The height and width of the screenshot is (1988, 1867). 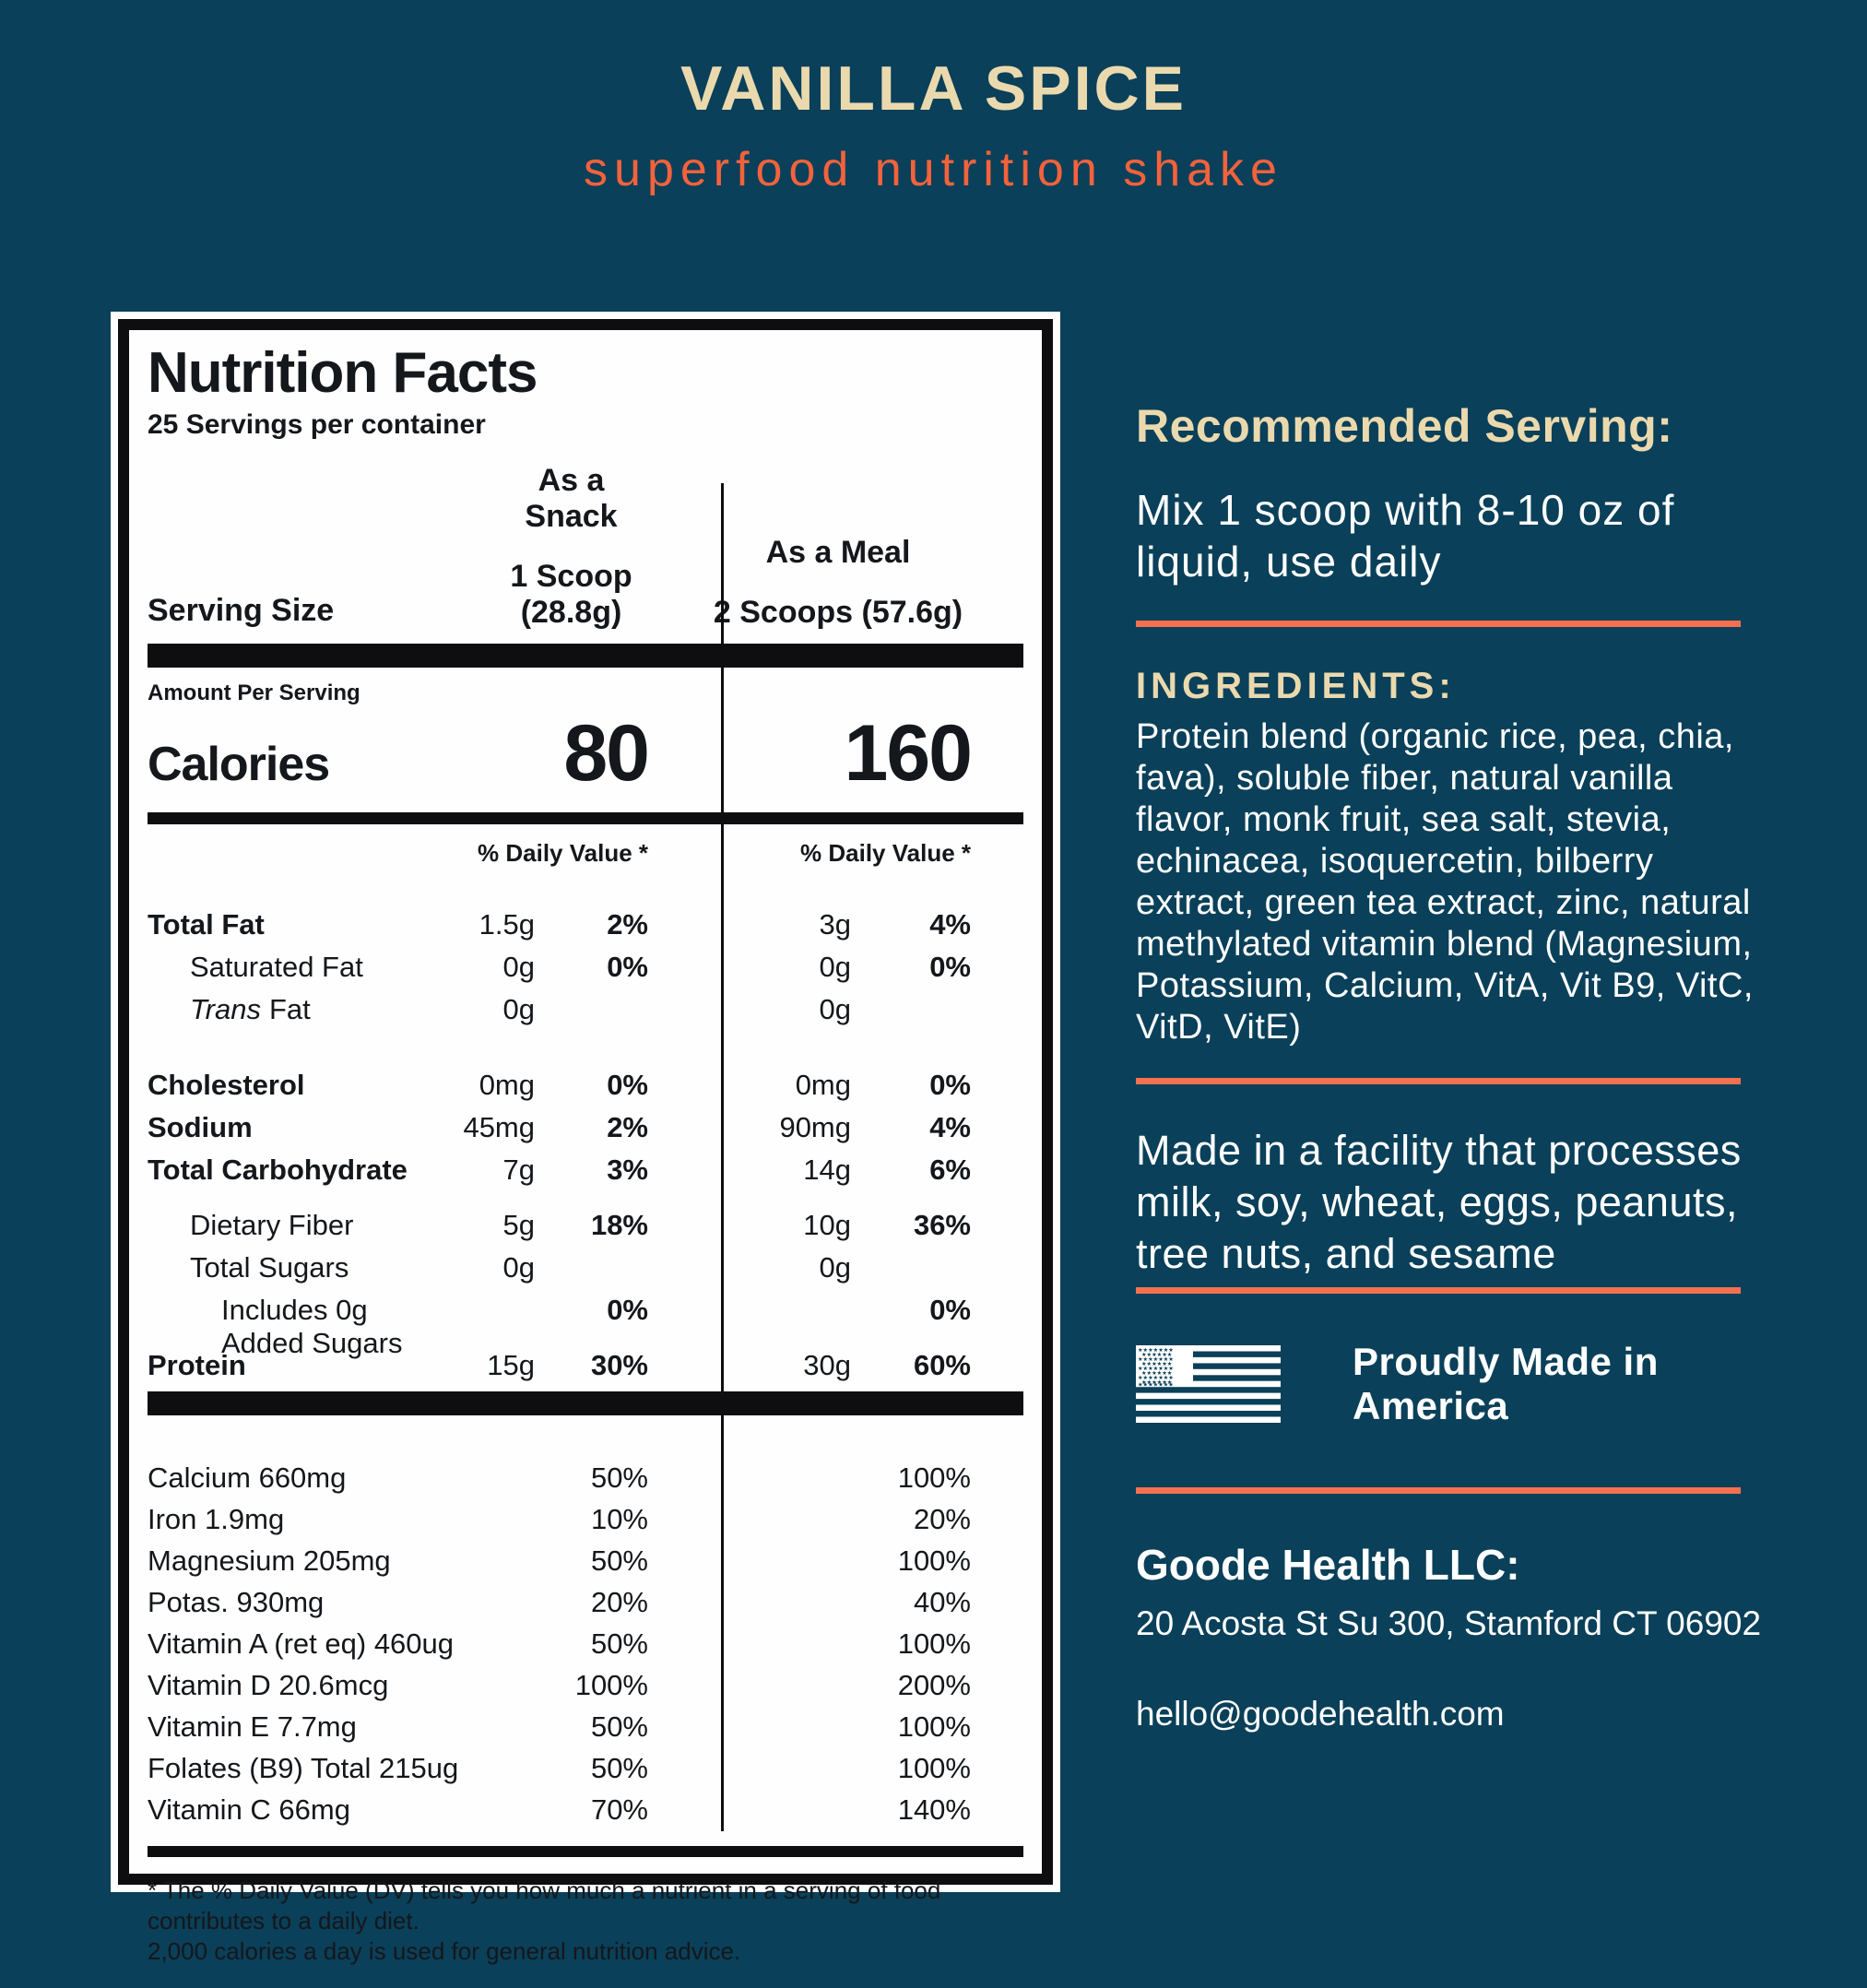 What do you see at coordinates (268, 1685) in the screenshot?
I see `micronutrient-name: Vitamin D 20.6mcg` at bounding box center [268, 1685].